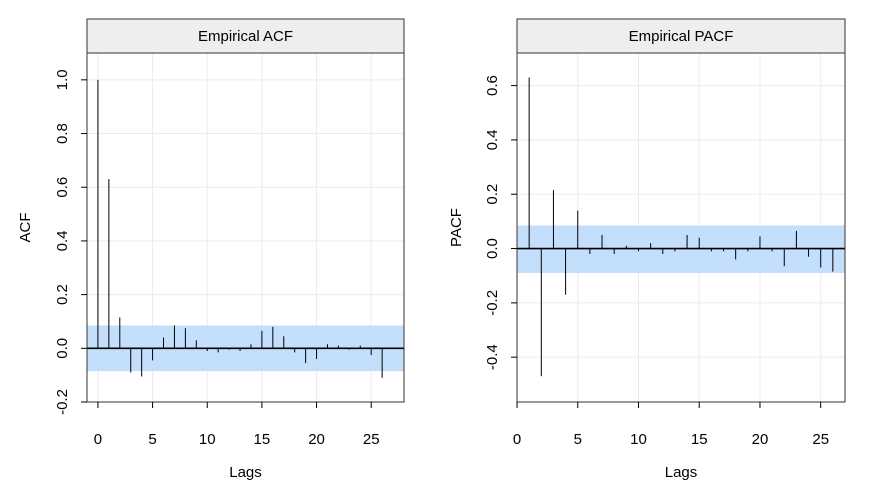 The width and height of the screenshot is (886, 501). Describe the element at coordinates (62, 402) in the screenshot. I see `acf-y-tick-label: -0.2` at that location.